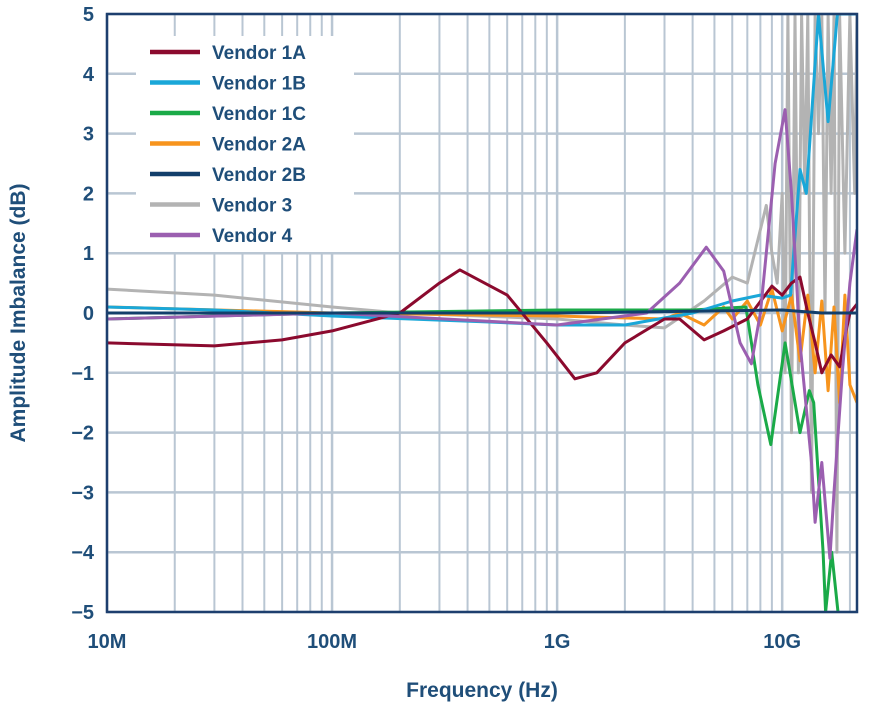 This screenshot has height=712, width=869. What do you see at coordinates (89, 75) in the screenshot?
I see `y-tick-label: 4` at bounding box center [89, 75].